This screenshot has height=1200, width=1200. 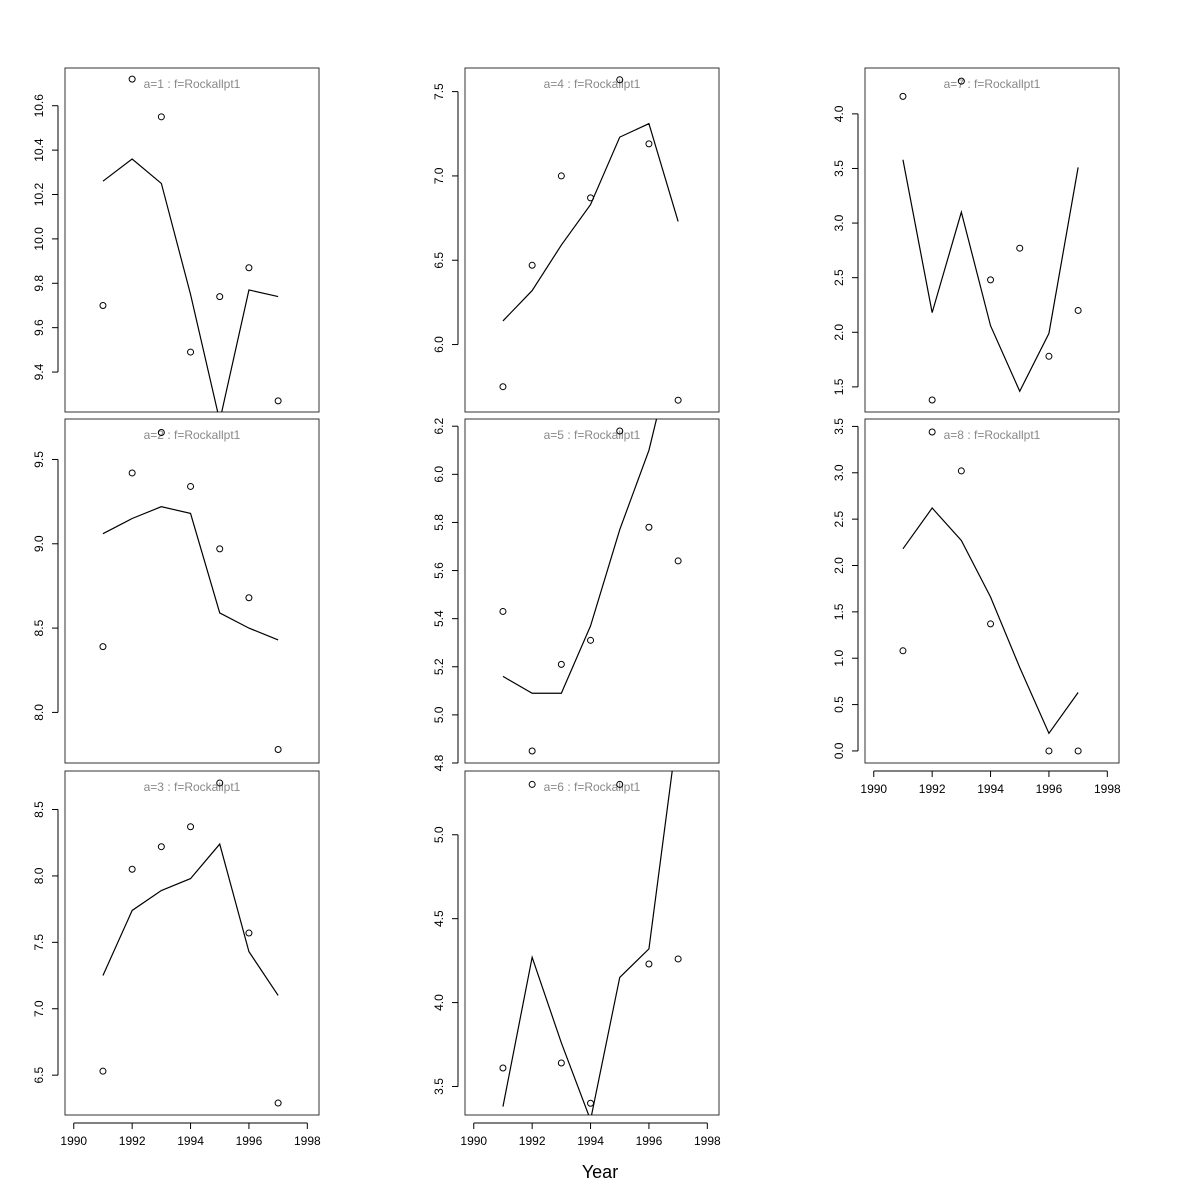 What do you see at coordinates (39, 150) in the screenshot?
I see `y-tick-label: 10.4` at bounding box center [39, 150].